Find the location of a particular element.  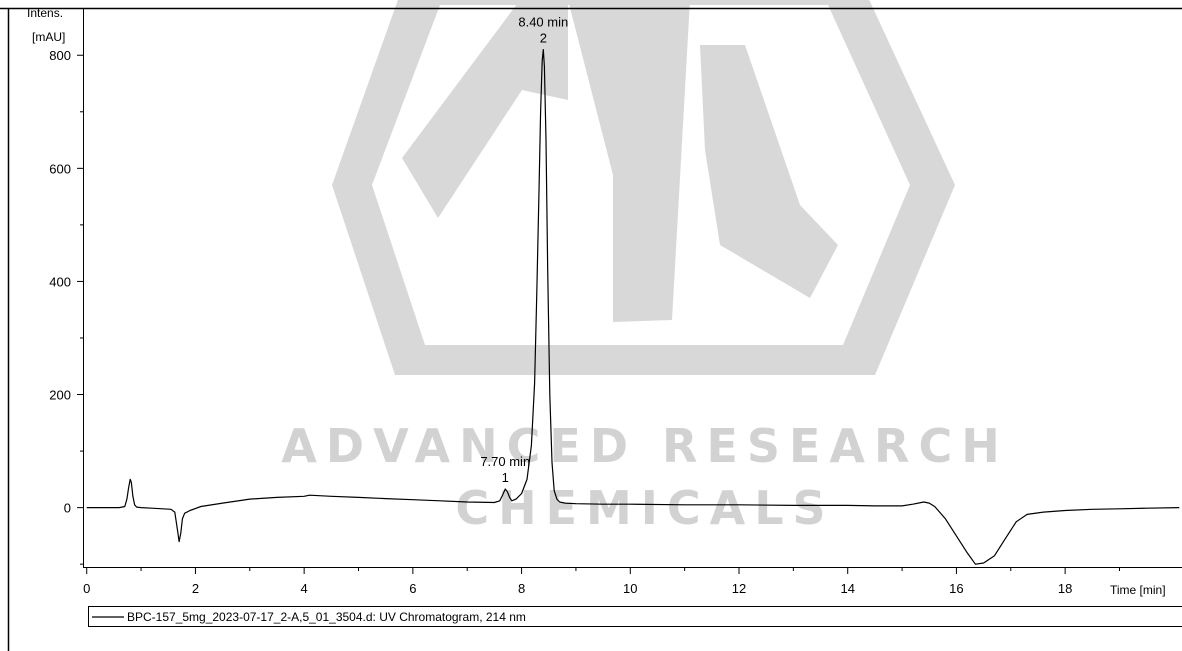

watermark-text-line2: CHEMICALS is located at coordinates (644, 508).